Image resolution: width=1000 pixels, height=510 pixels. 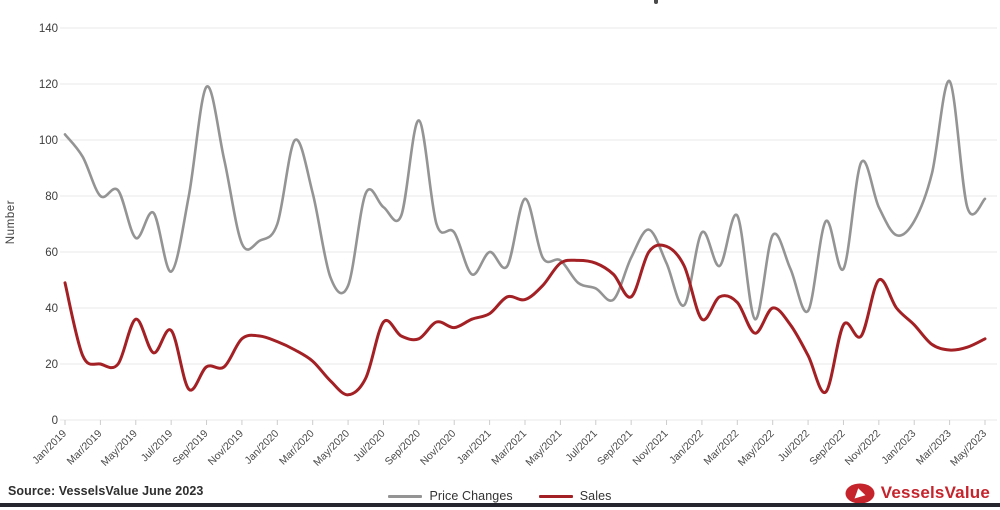 I want to click on x-tick-label: Mar/2022, so click(x=722, y=448).